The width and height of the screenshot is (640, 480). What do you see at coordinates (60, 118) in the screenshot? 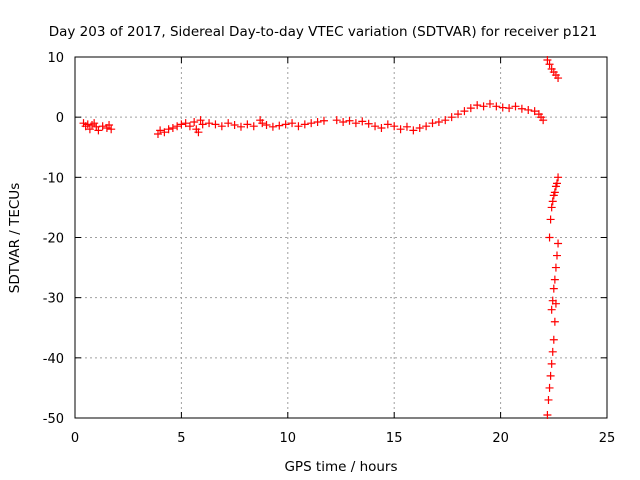
I see `y-tick-label: 0` at bounding box center [60, 118].